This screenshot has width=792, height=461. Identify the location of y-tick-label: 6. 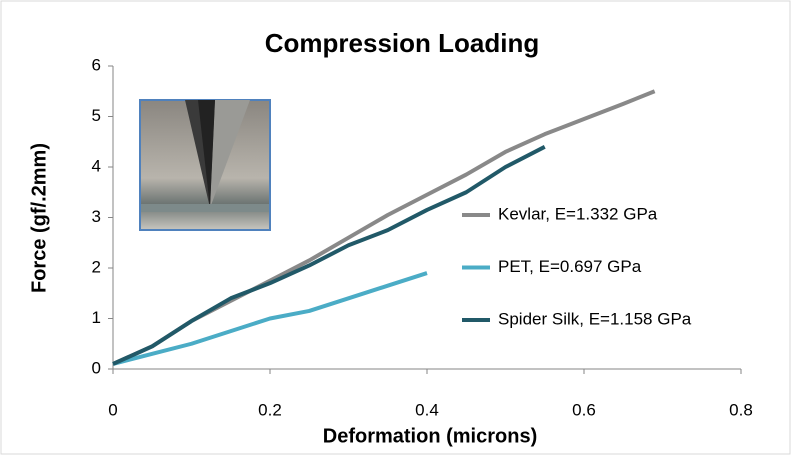
(96, 64).